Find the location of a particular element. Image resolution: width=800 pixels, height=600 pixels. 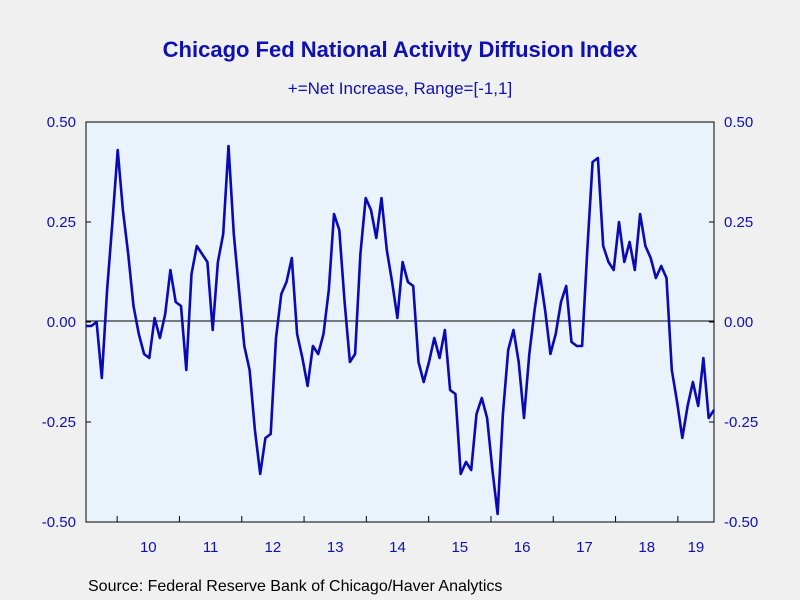

y-tick-label-left: -0.50 is located at coordinates (59, 522).